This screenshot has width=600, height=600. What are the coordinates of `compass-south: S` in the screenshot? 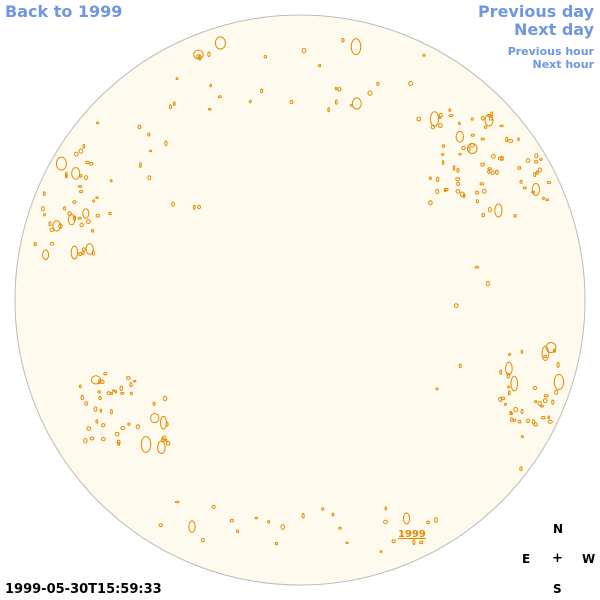 It's located at (557, 589).